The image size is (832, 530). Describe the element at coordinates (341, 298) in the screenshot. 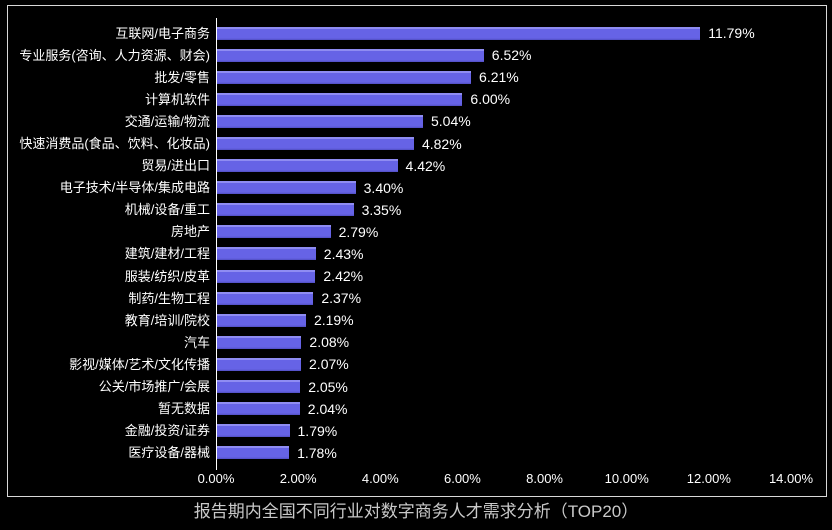

I see `value-label: 2.37%` at that location.